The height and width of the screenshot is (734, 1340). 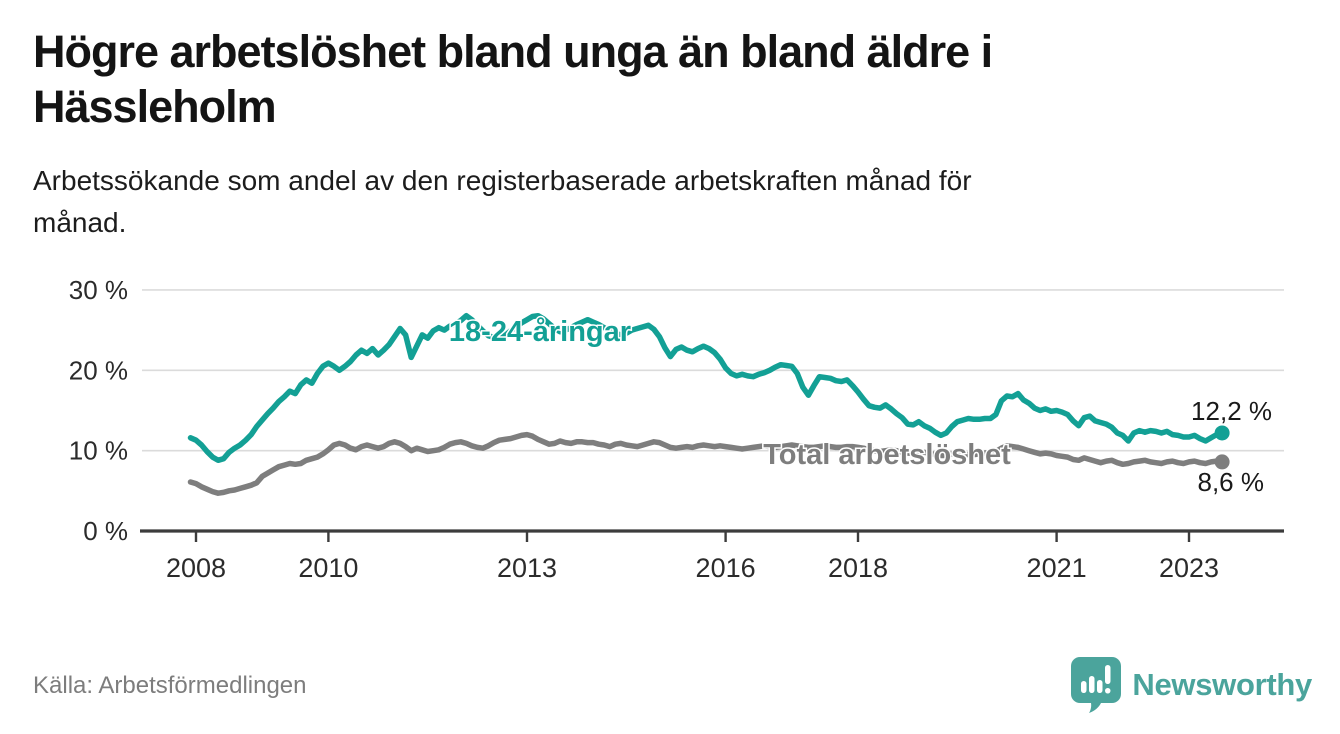 I want to click on series-end-value-youth: 12,2 %, so click(x=1231, y=411).